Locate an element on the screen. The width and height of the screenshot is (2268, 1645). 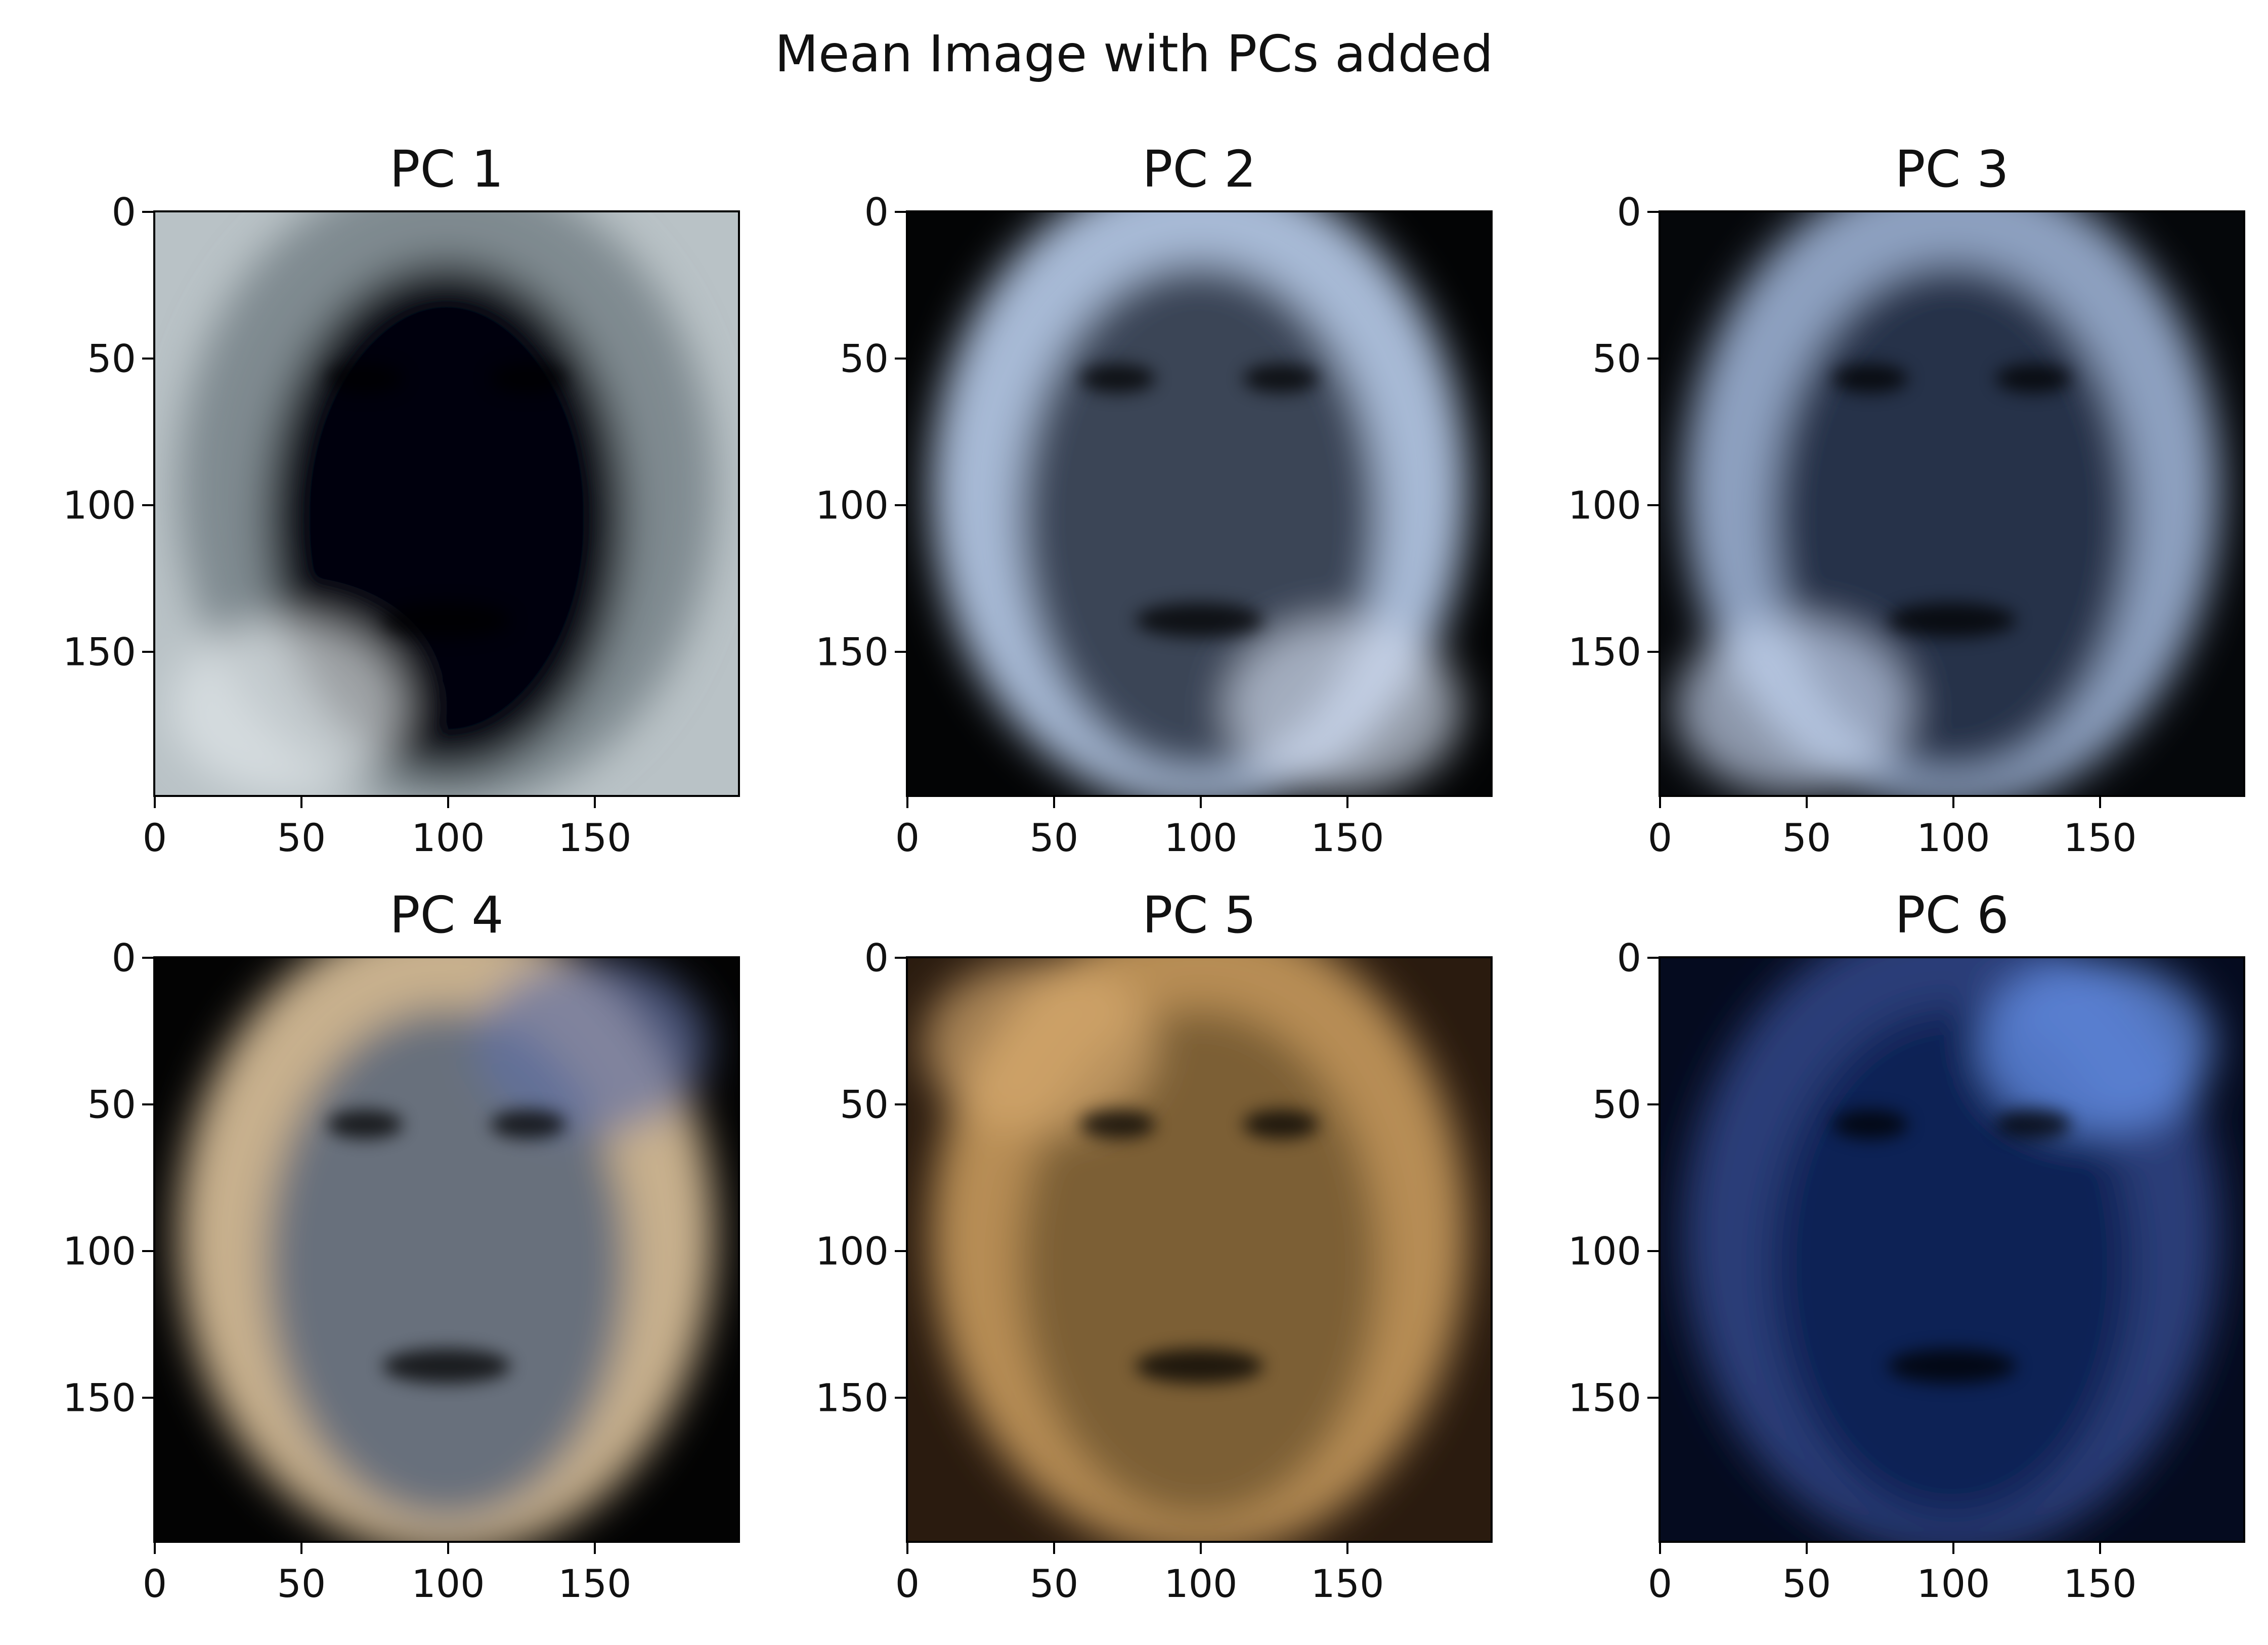
subplot-6: PC 6 0 50 100 150 0 50 100 150 is located at coordinates (1906, 1246).